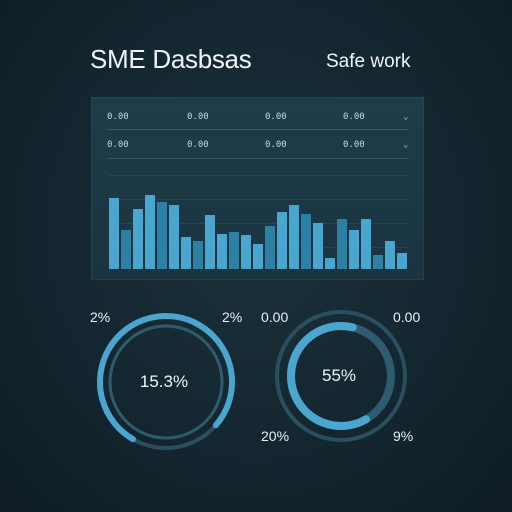  I want to click on donut-right: 0.00 0.00 20% 9% 55%, so click(345, 380).